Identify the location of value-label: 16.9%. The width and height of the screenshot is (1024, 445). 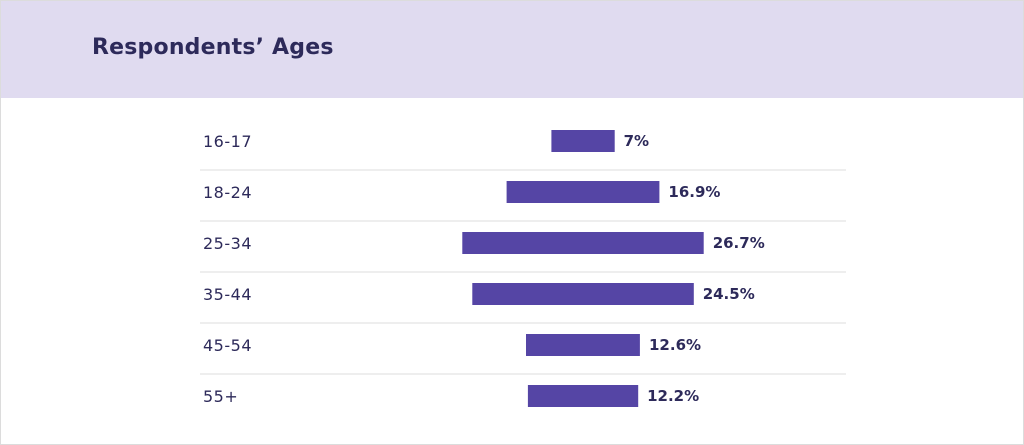
(694, 192).